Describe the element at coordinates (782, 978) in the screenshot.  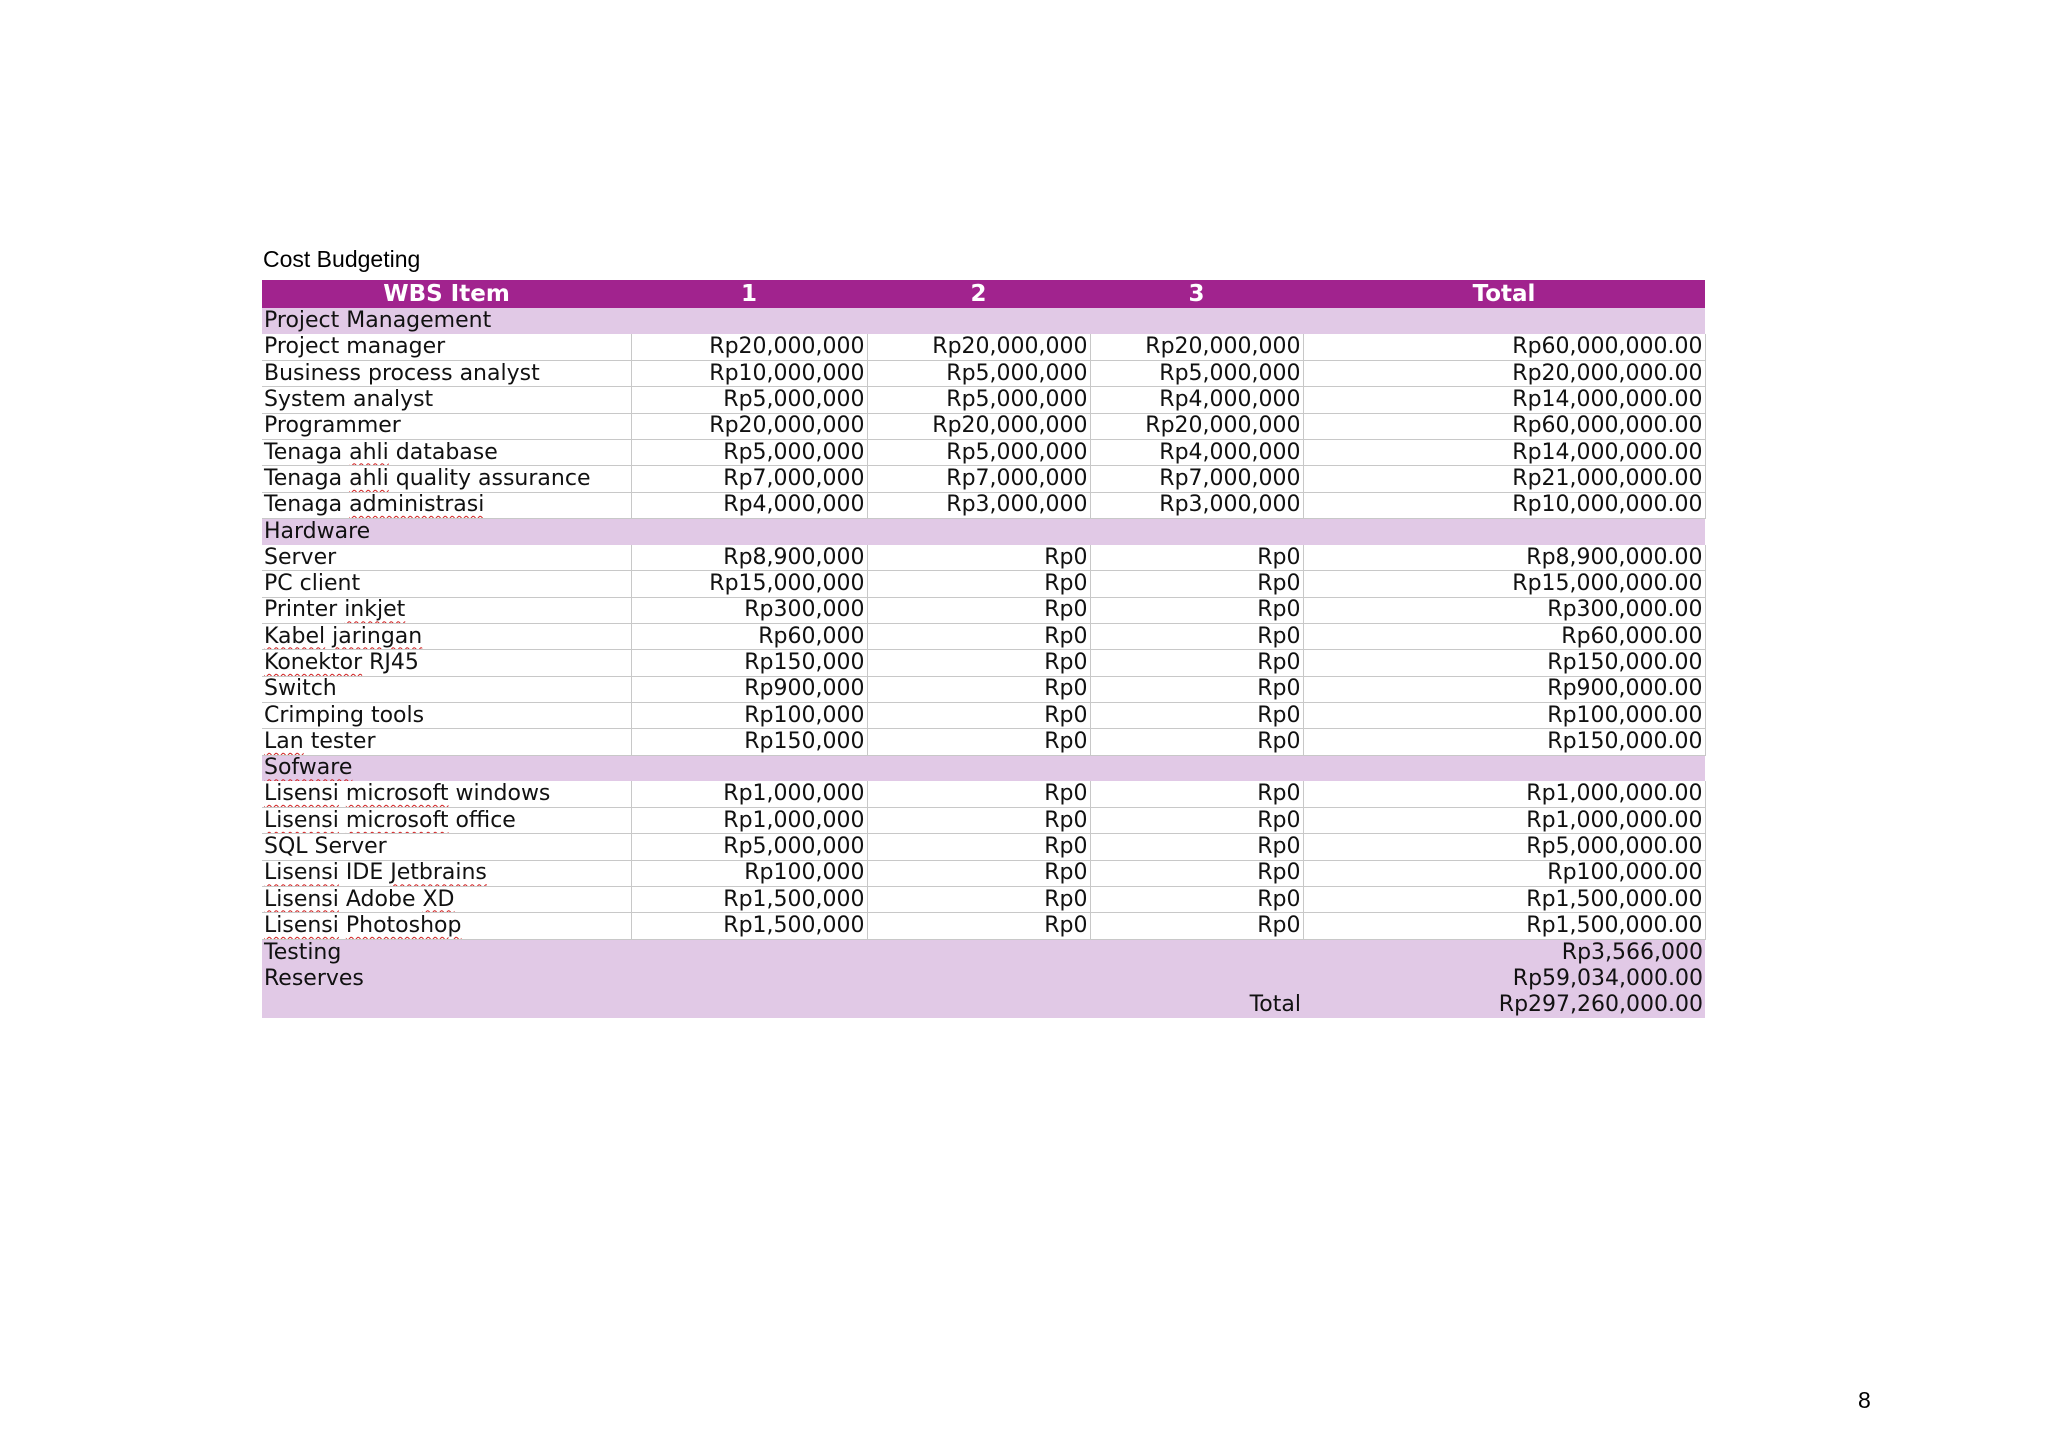
I see `summary-label: Reserves` at that location.